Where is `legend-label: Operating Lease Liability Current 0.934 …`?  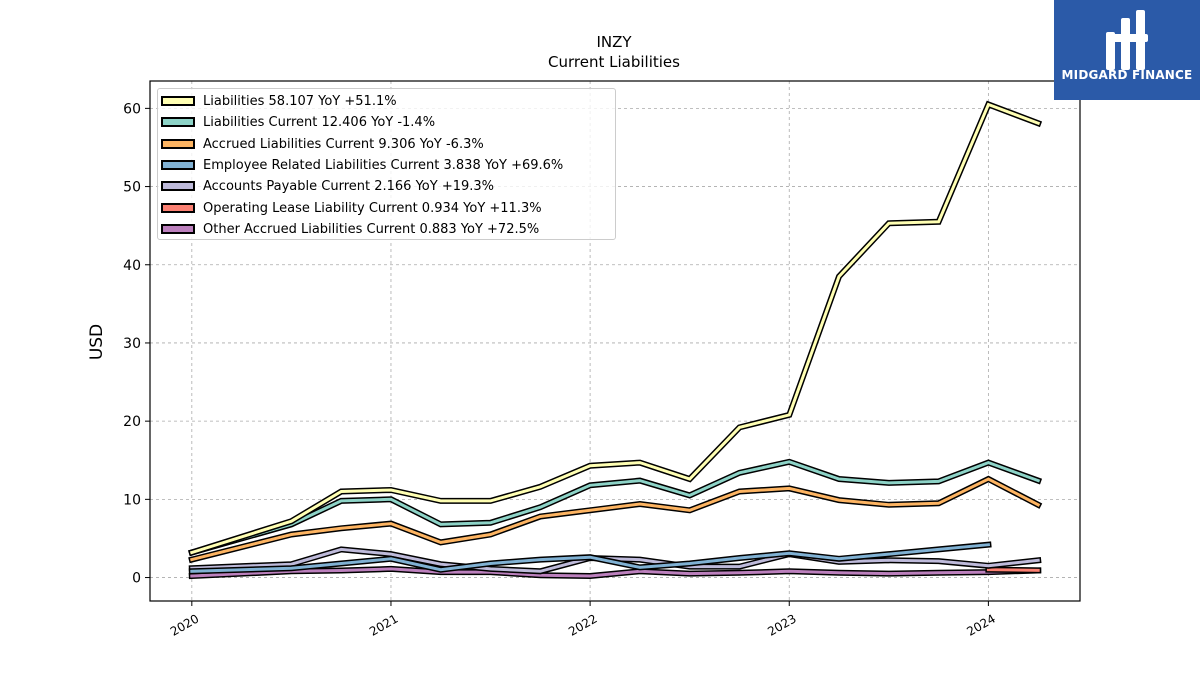 legend-label: Operating Lease Liability Current 0.934 … is located at coordinates (372, 208).